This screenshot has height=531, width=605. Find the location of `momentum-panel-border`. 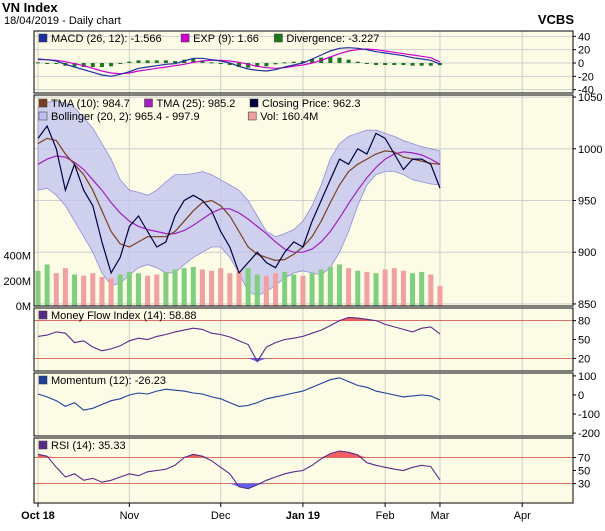

momentum-panel-border is located at coordinates (303, 404).